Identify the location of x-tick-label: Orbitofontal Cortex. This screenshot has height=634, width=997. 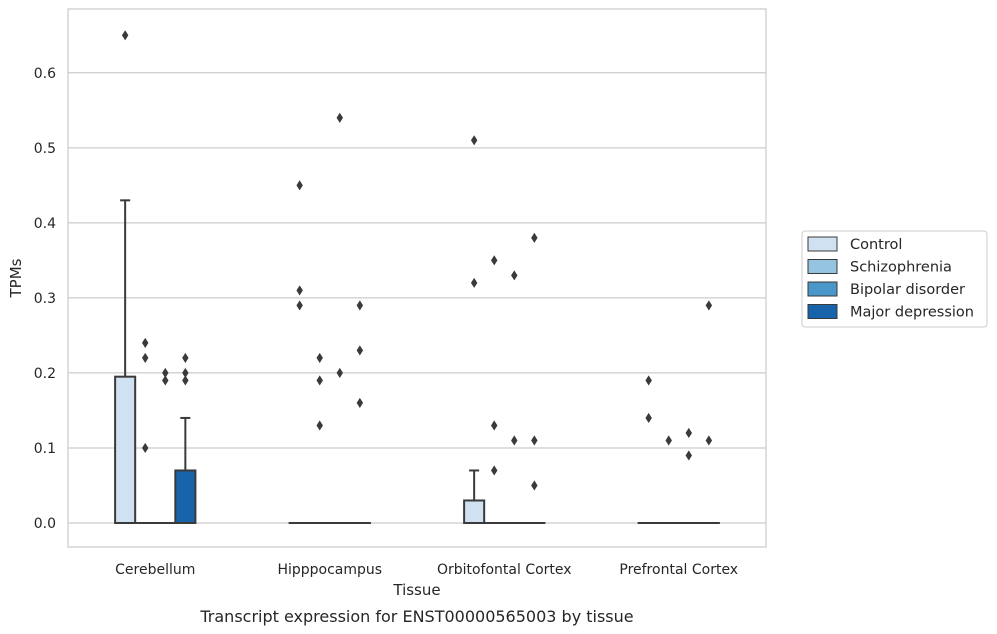
(504, 570).